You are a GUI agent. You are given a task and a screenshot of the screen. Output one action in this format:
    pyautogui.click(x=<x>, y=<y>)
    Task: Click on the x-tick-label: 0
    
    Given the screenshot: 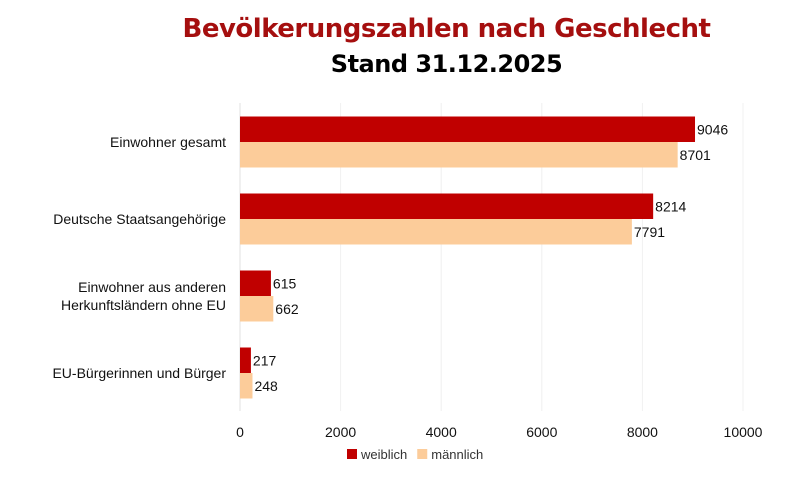 What is the action you would take?
    pyautogui.click(x=240, y=432)
    